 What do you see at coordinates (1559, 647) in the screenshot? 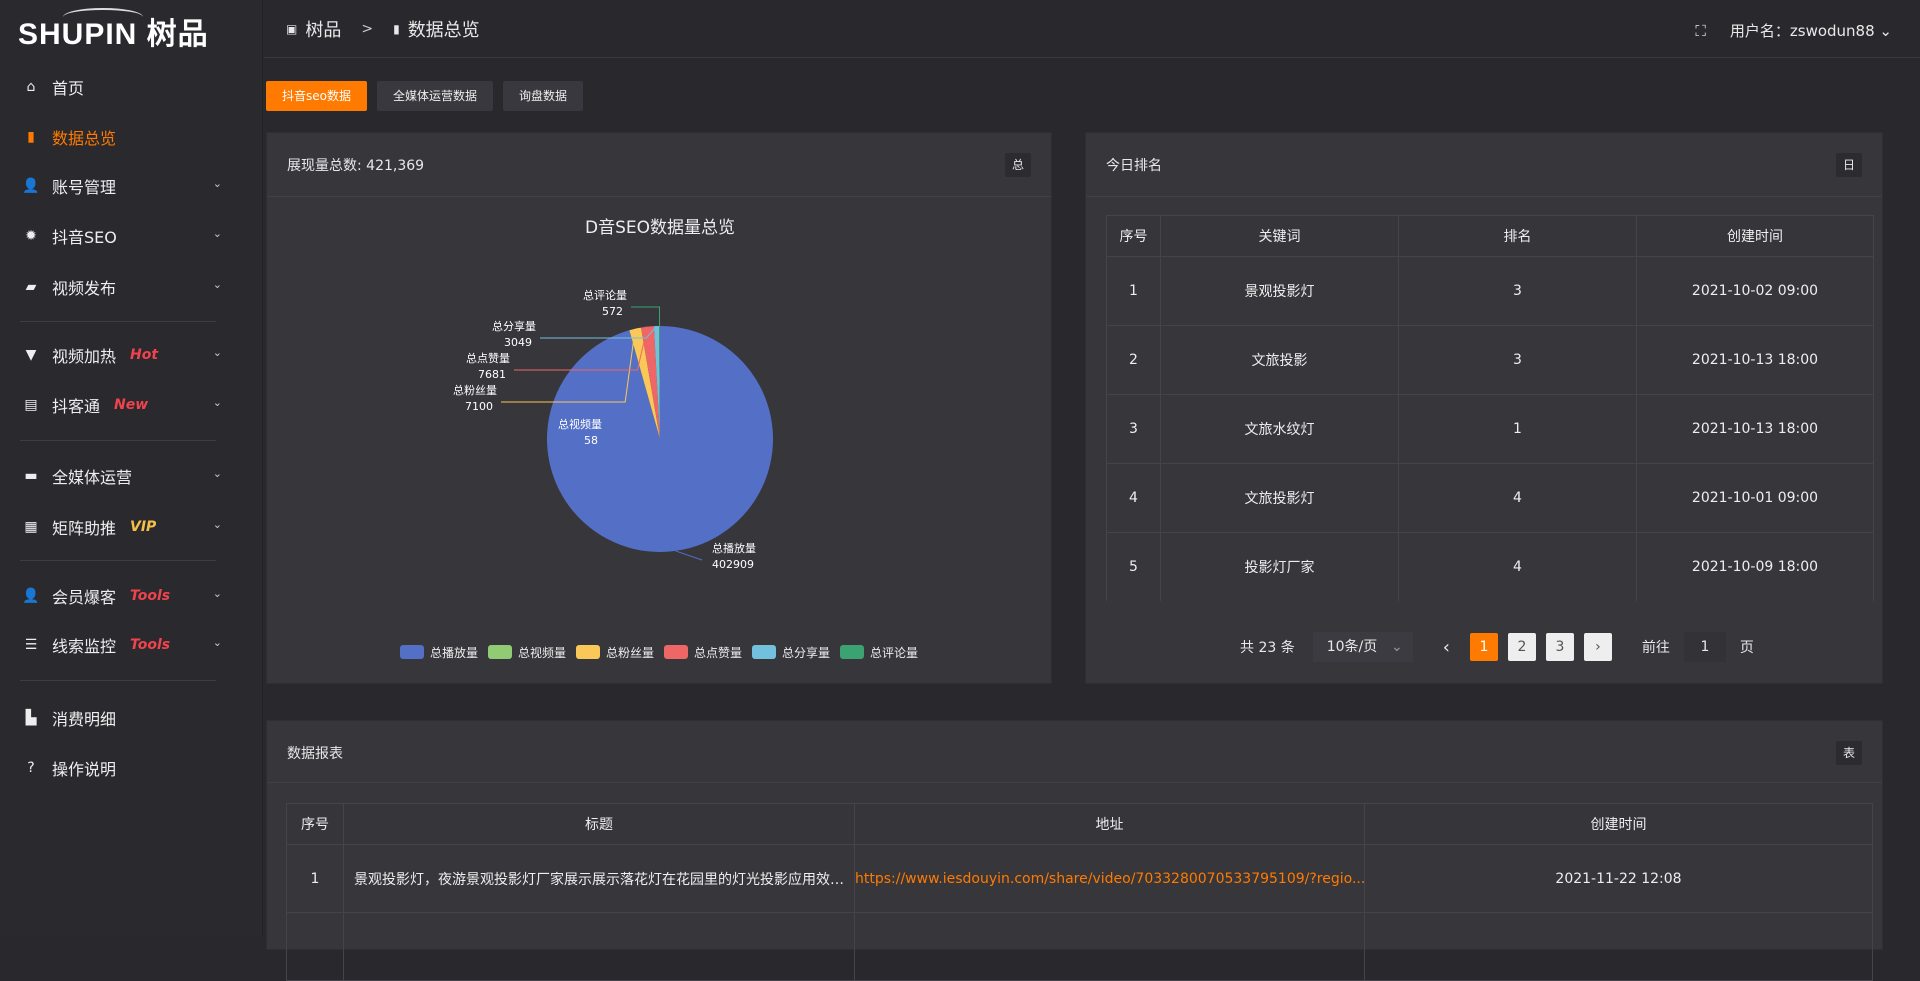
I see `page-3: 3` at bounding box center [1559, 647].